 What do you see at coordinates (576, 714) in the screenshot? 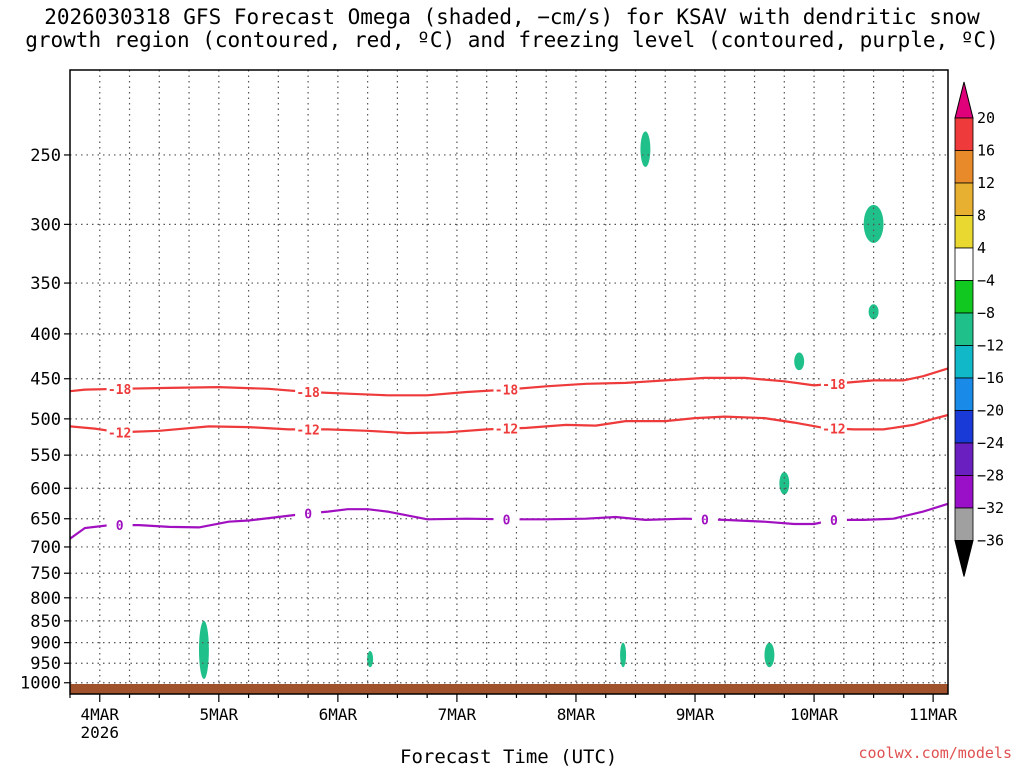
I see `x-tick-label: 8MAR` at bounding box center [576, 714].